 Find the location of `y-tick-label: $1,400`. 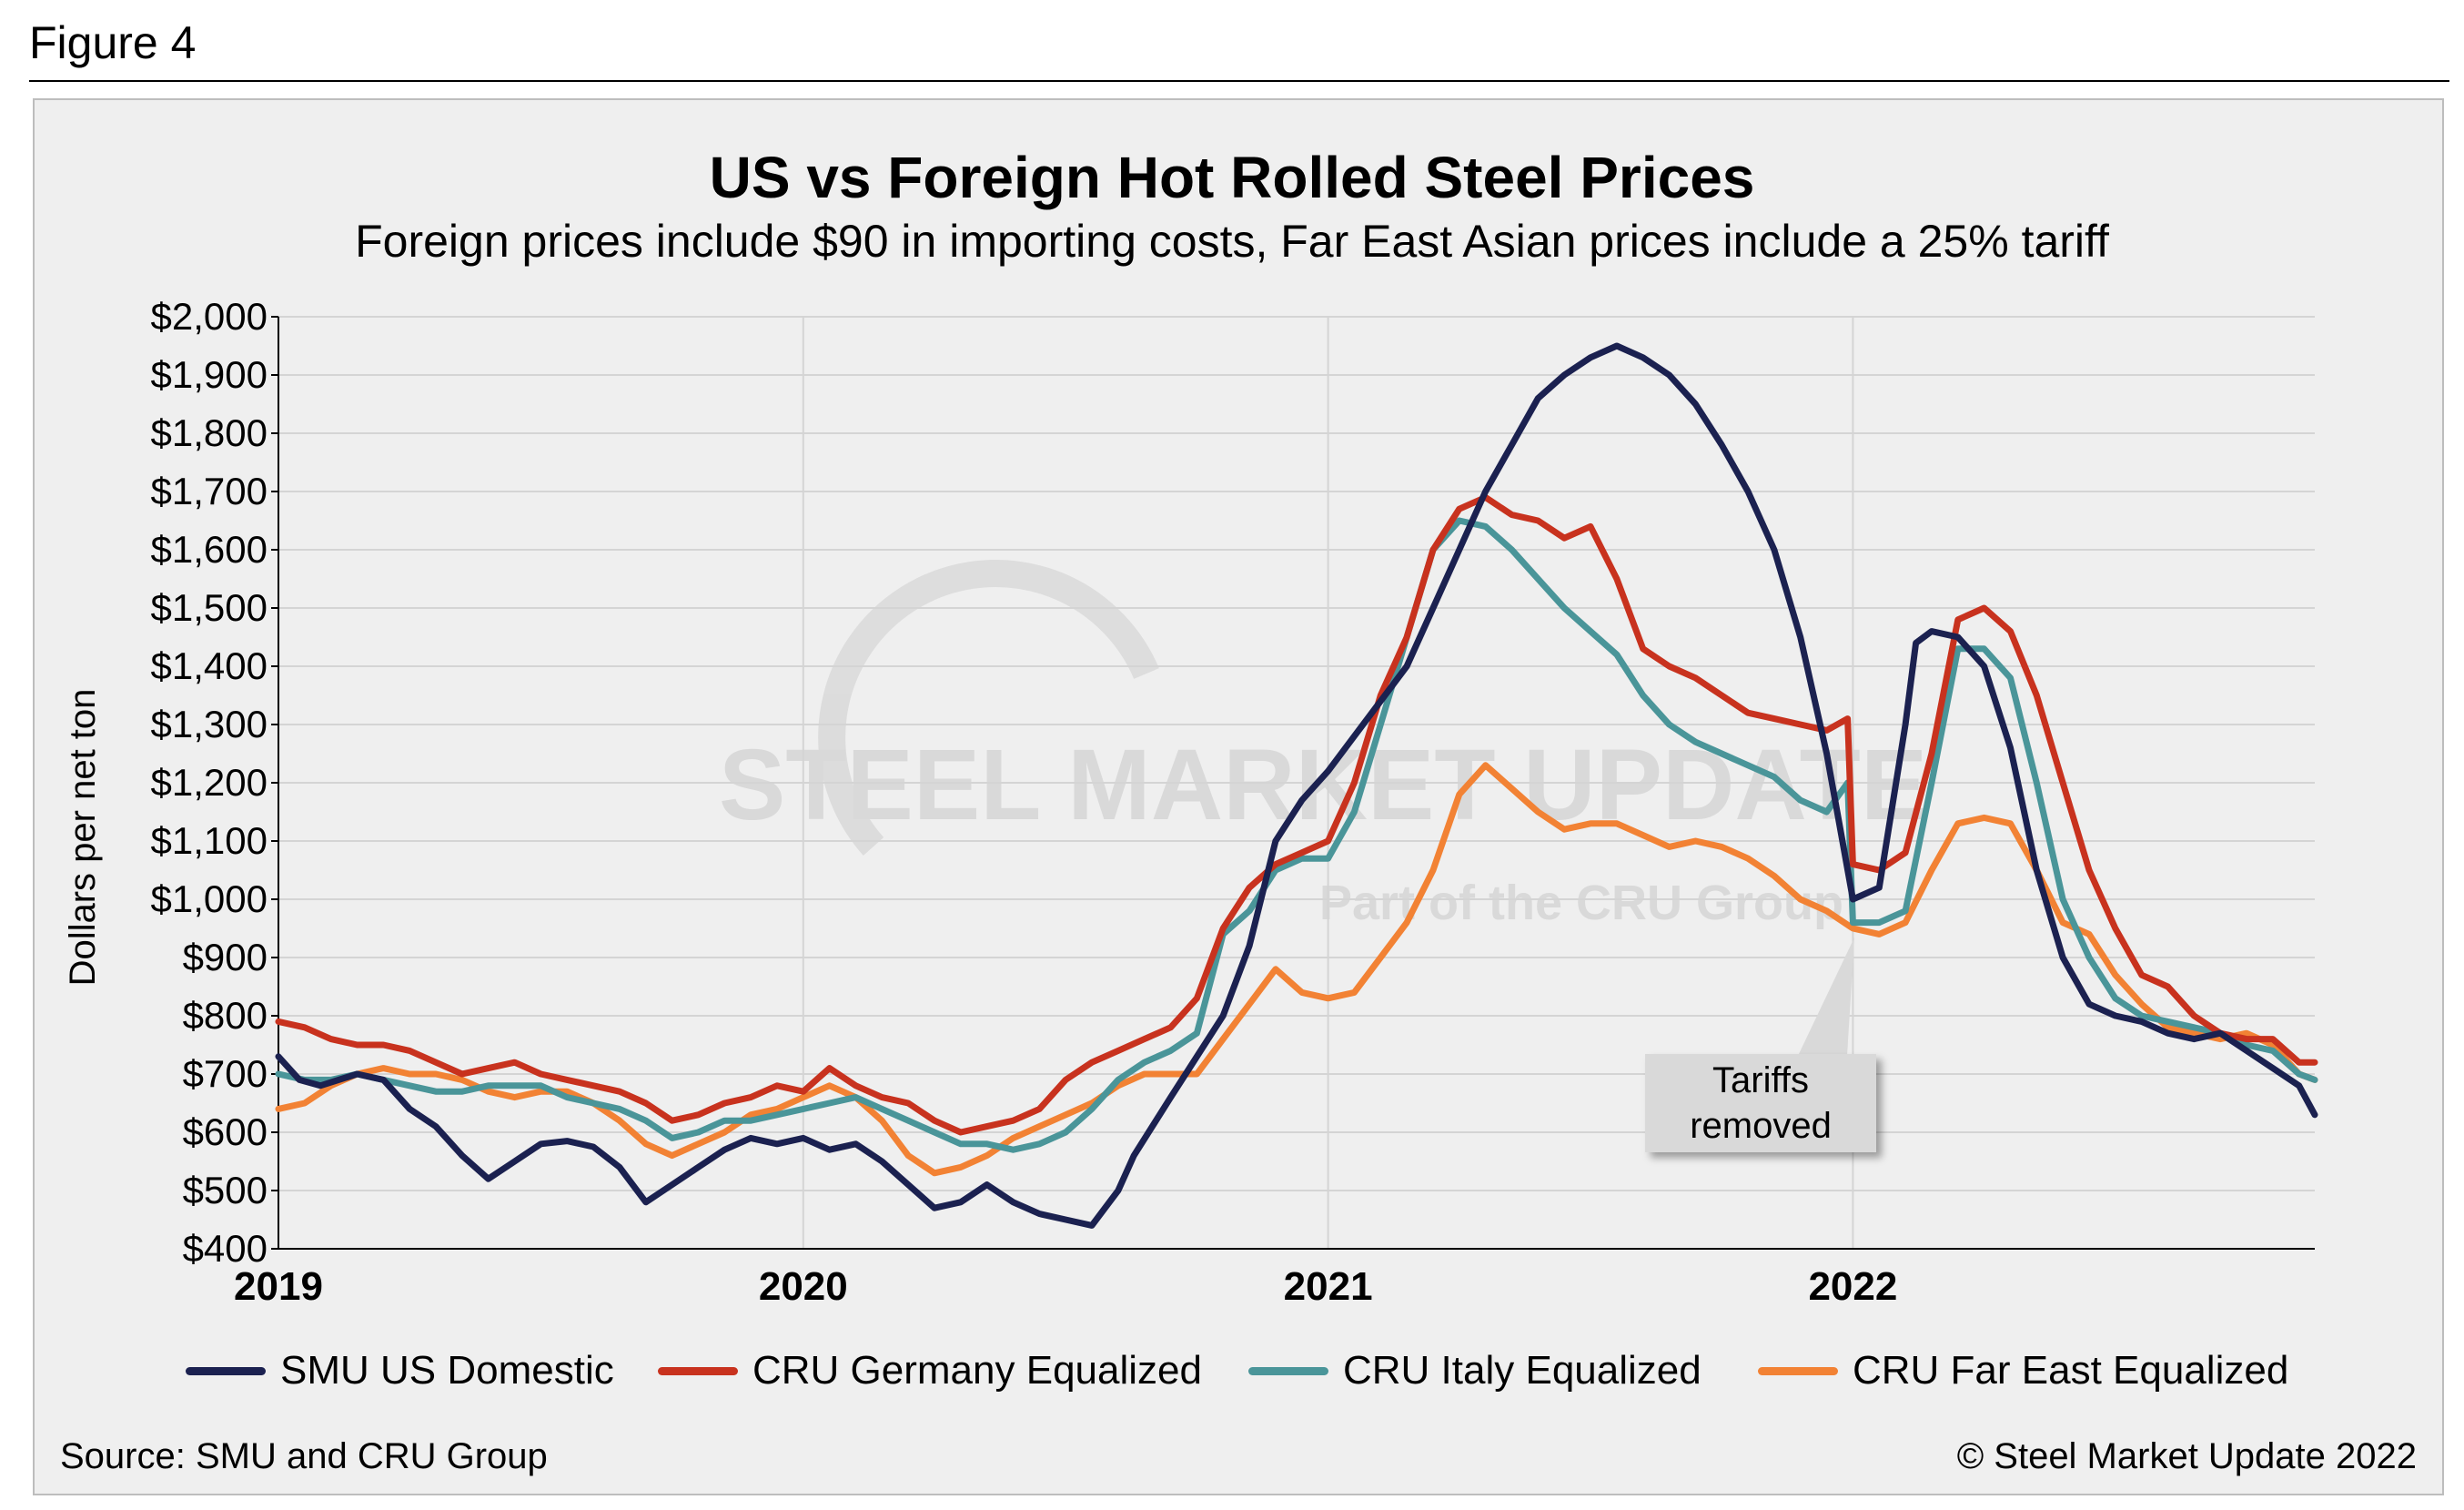

y-tick-label: $1,400 is located at coordinates (209, 665).